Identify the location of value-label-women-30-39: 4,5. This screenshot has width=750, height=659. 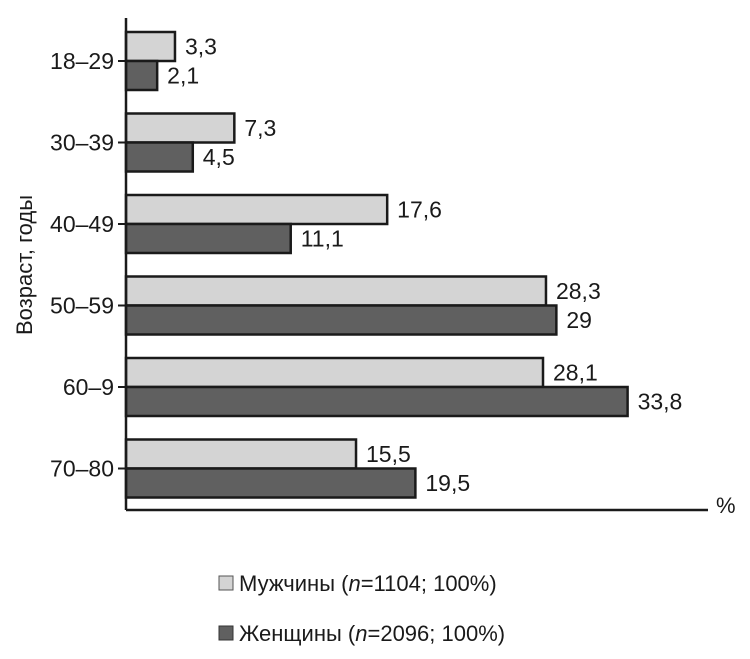
(219, 157).